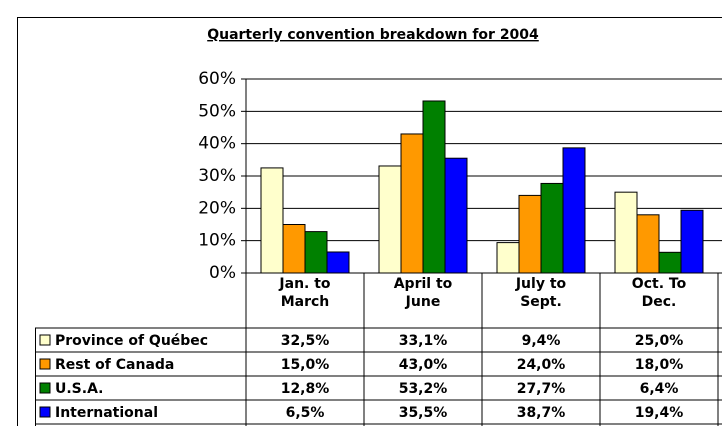 This screenshot has width=722, height=426. What do you see at coordinates (305, 365) in the screenshot?
I see `value-label: 15,0%` at bounding box center [305, 365].